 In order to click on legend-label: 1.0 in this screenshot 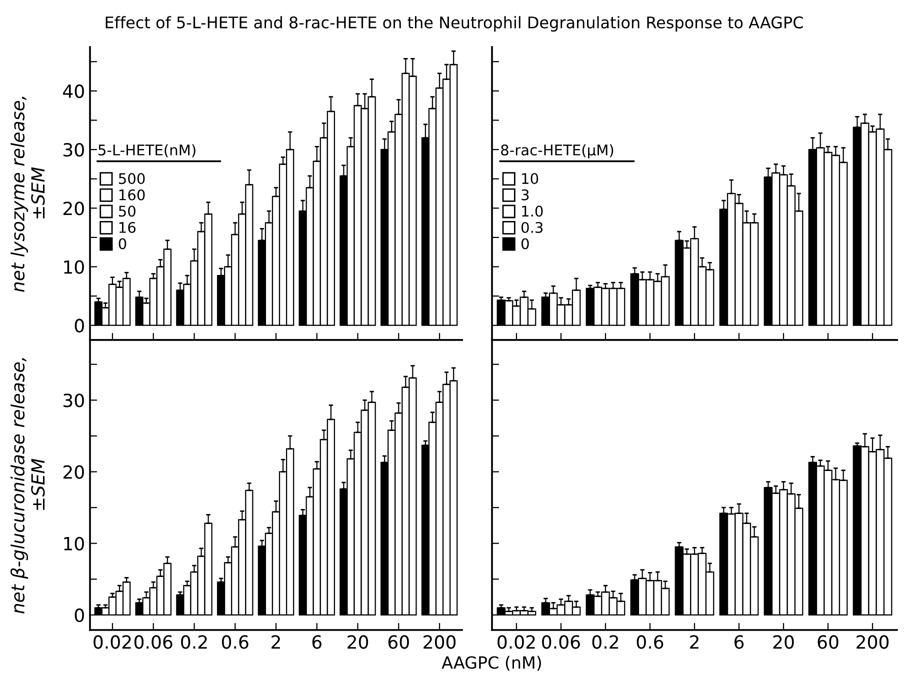, I will do `click(532, 211)`.